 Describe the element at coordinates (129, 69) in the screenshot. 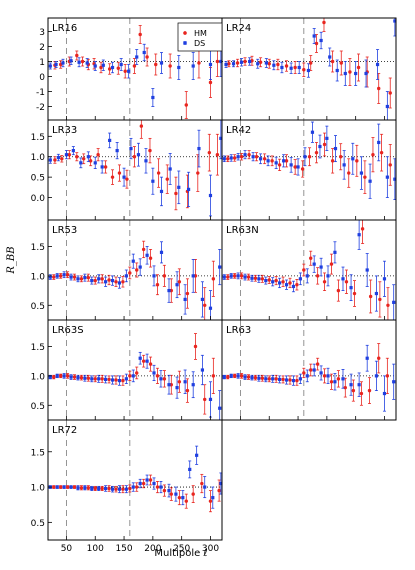

I see `panel-lr16: LR16 -2 -1 0 1 2 3` at that location.